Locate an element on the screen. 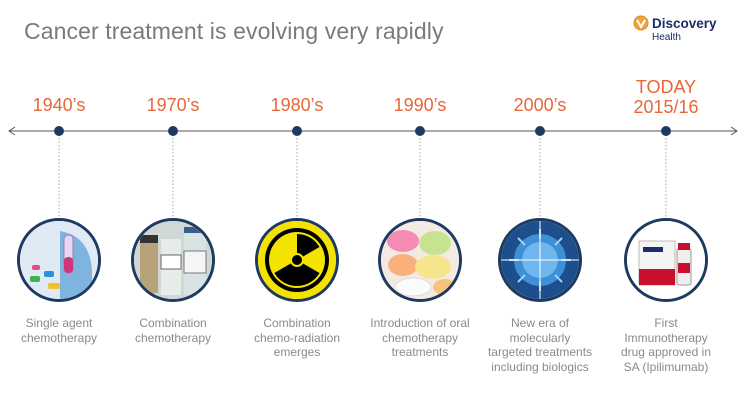 This screenshot has width=746, height=419. year-label: 2000’s is located at coordinates (540, 105).